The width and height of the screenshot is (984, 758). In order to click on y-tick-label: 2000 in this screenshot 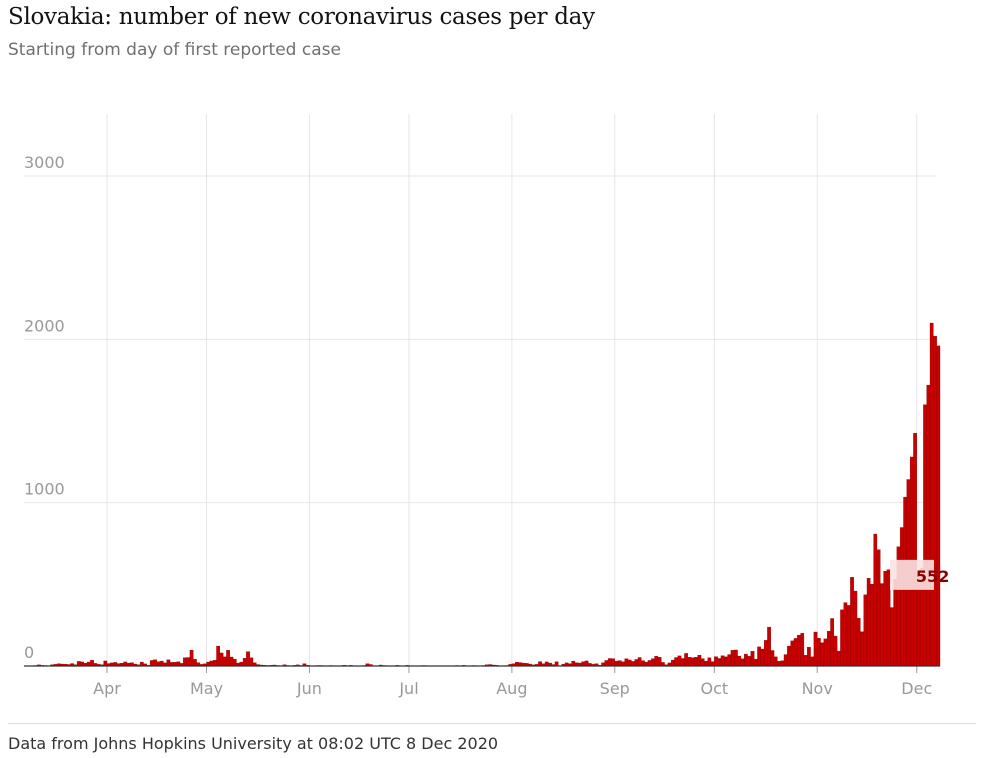, I will do `click(44, 325)`.